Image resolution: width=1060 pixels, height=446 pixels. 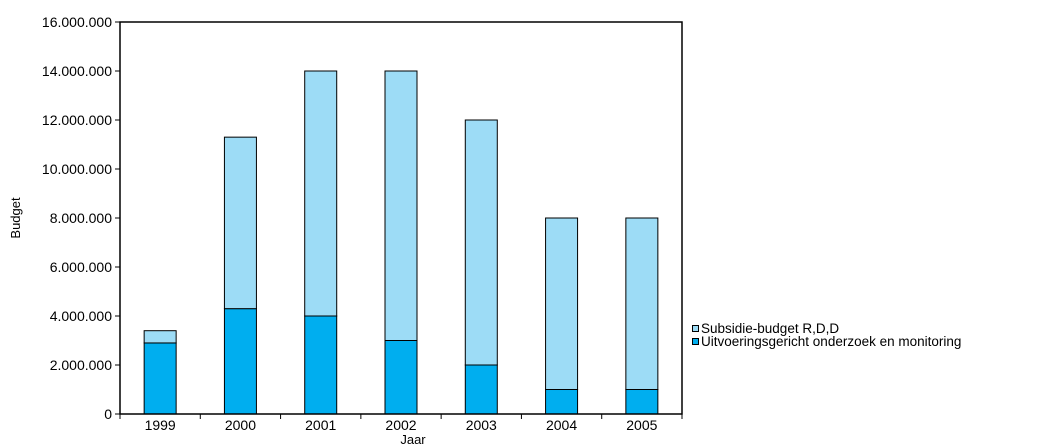 What do you see at coordinates (108, 414) in the screenshot?
I see `y-tick-label: 0` at bounding box center [108, 414].